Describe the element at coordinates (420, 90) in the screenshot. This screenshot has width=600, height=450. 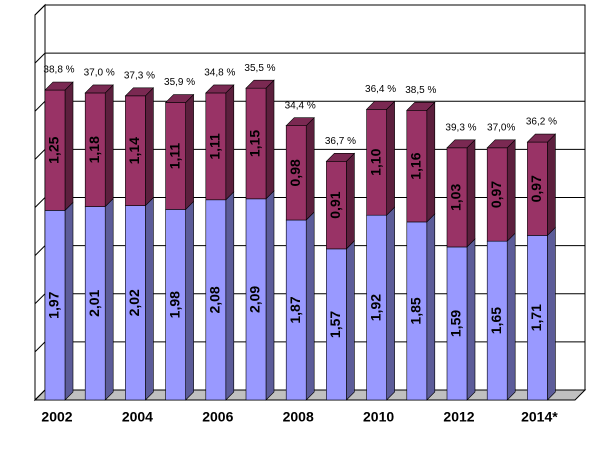
I see `annotation: 38,5 %` at that location.